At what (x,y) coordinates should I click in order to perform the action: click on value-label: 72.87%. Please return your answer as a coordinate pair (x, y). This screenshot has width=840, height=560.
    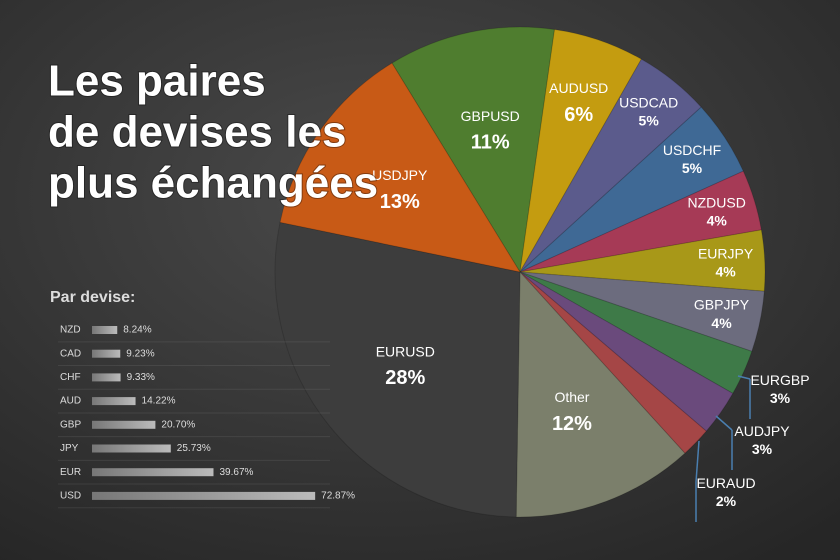
    Looking at the image, I should click on (338, 496).